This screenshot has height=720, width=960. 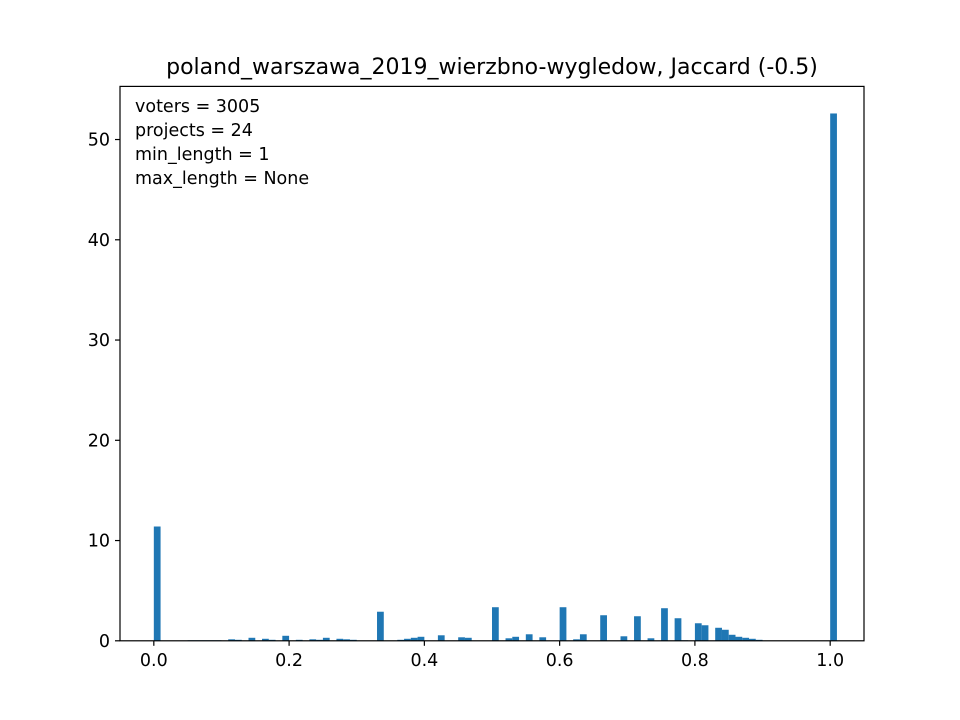 What do you see at coordinates (154, 661) in the screenshot?
I see `x-tick-label: 0.0` at bounding box center [154, 661].